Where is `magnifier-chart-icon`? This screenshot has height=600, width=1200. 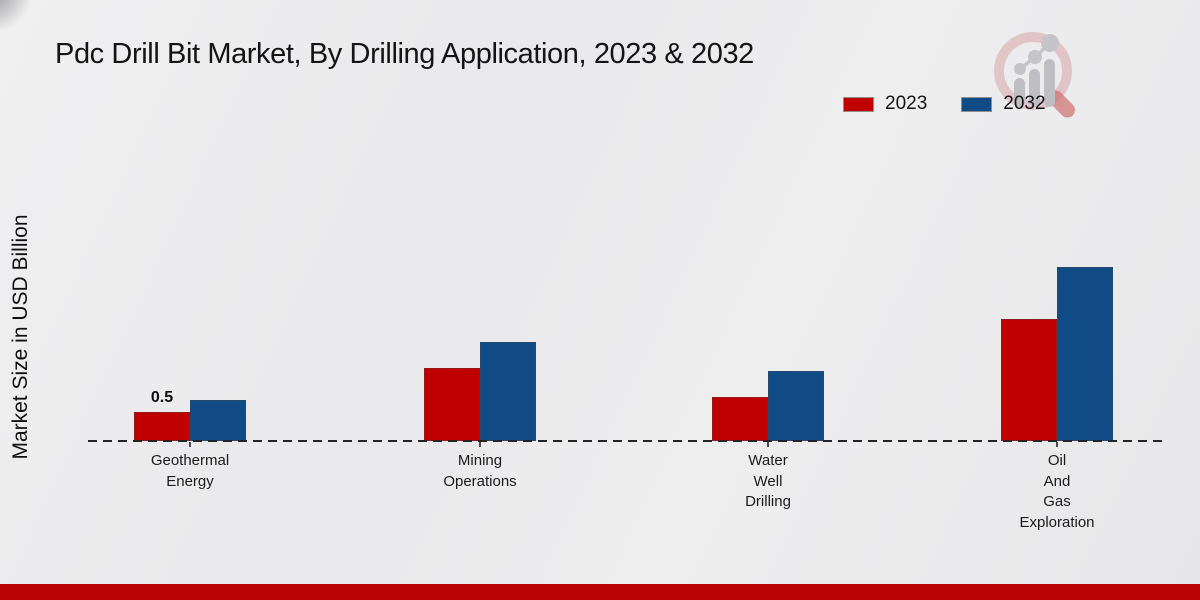
magnifier-chart-icon is located at coordinates (1035, 75).